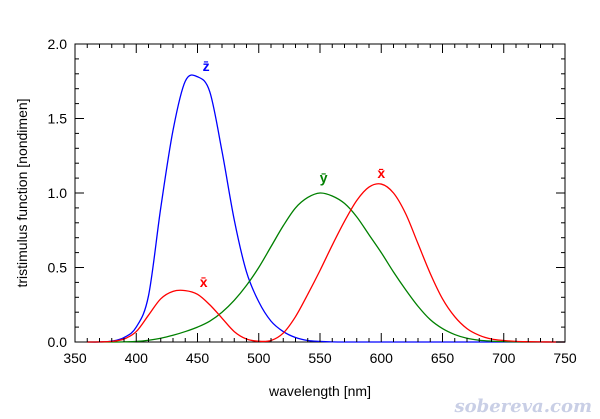 This screenshot has height=419, width=600. What do you see at coordinates (198, 358) in the screenshot?
I see `x-tick-label: 450` at bounding box center [198, 358].